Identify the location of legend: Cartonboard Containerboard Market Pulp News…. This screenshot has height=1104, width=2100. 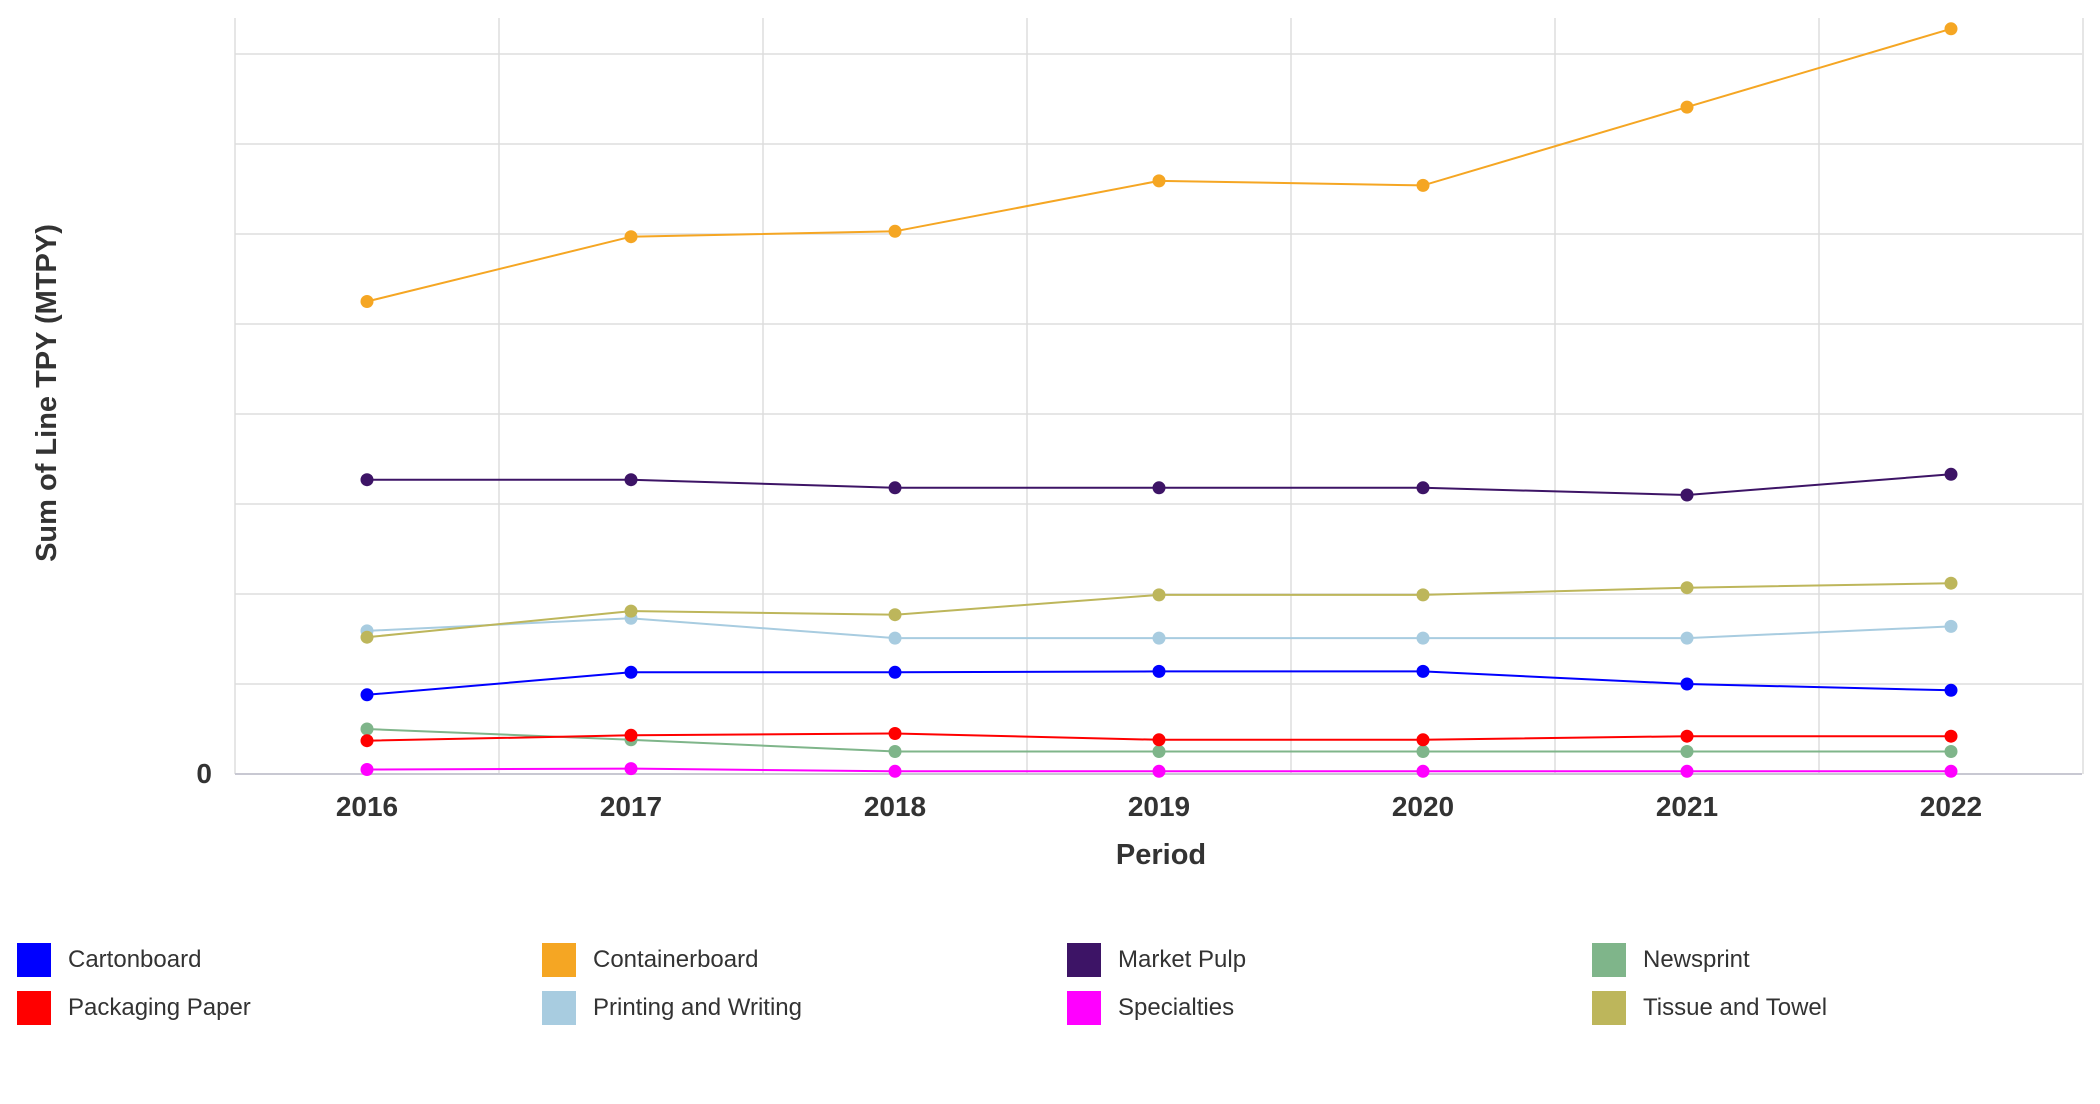
(1050, 990).